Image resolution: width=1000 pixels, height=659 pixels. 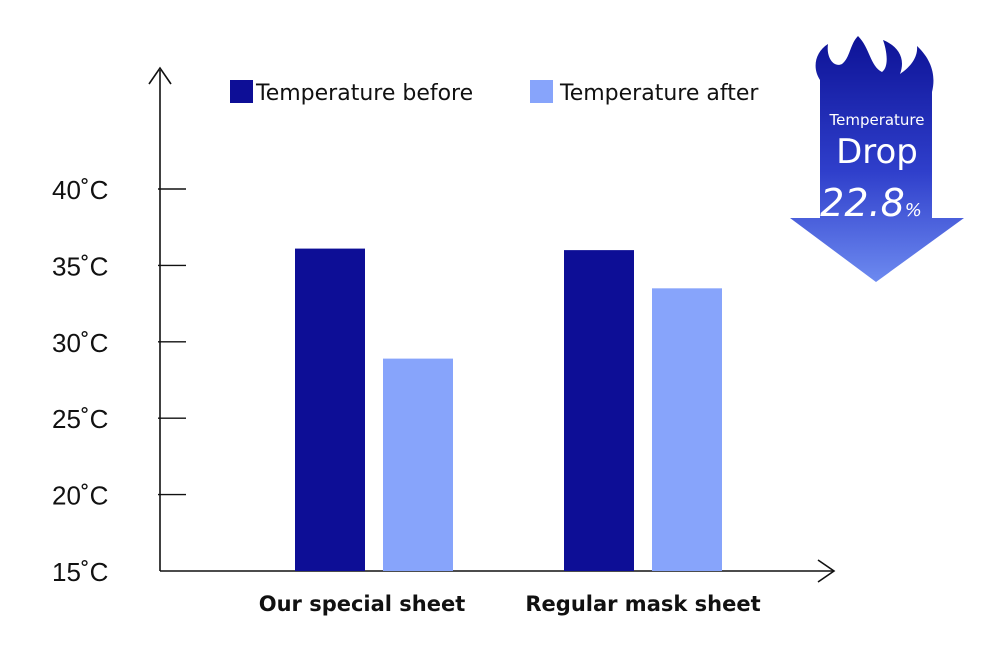 I want to click on badge-value-unit: %, so click(x=913, y=210).